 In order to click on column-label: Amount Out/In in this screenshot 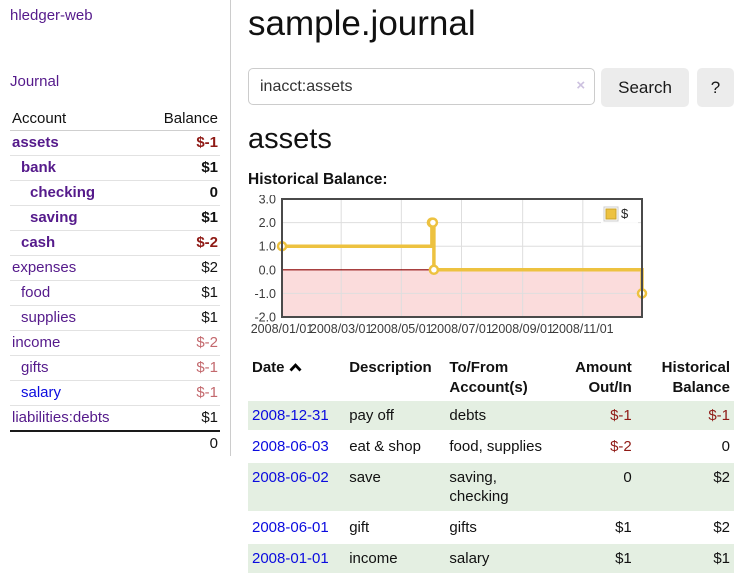, I will do `click(603, 377)`.